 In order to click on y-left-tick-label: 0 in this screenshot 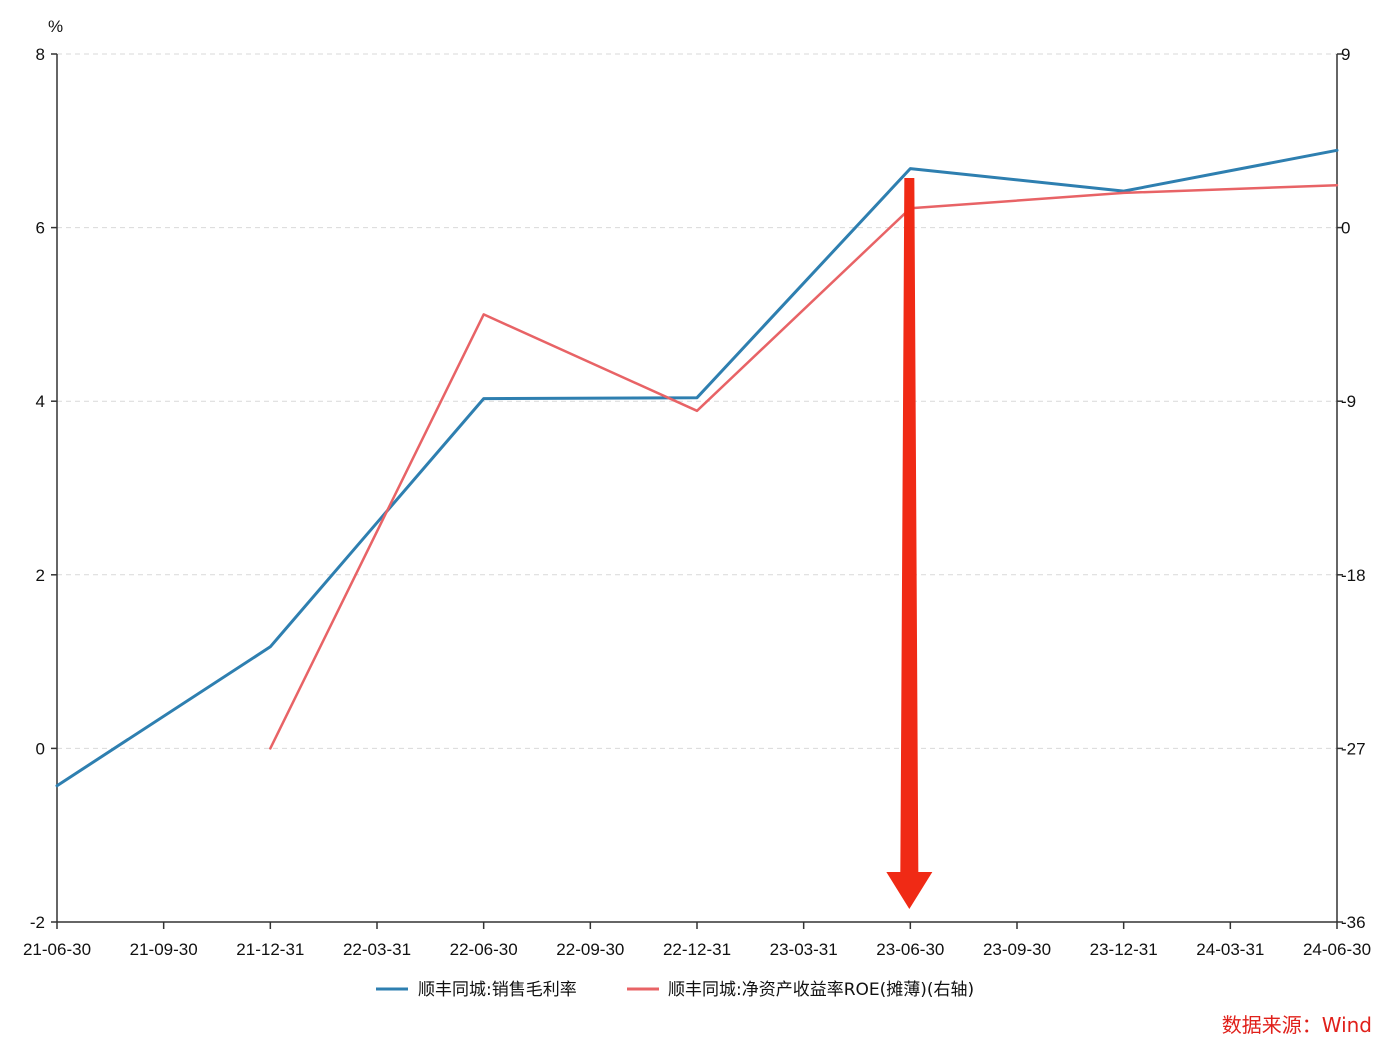, I will do `click(40, 748)`.